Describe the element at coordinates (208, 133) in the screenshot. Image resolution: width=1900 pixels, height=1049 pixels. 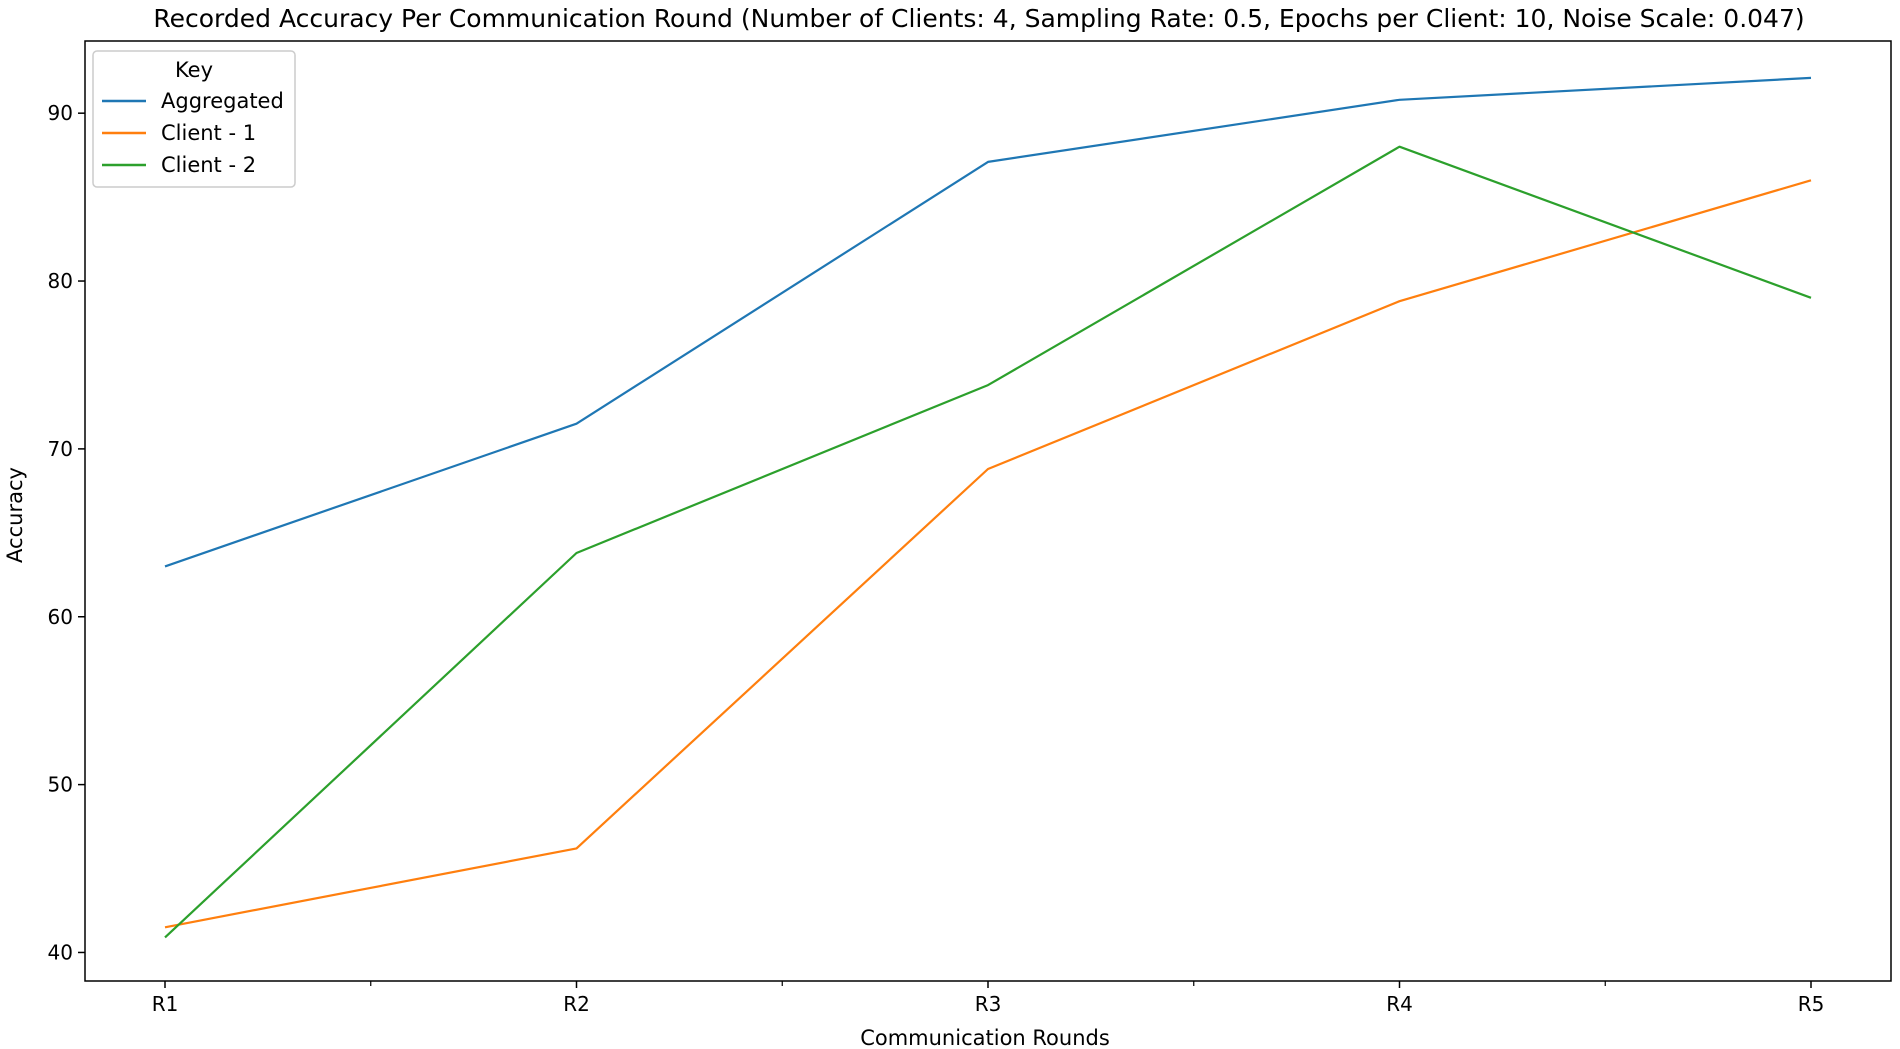
I see `legend-label: Client - 1` at that location.